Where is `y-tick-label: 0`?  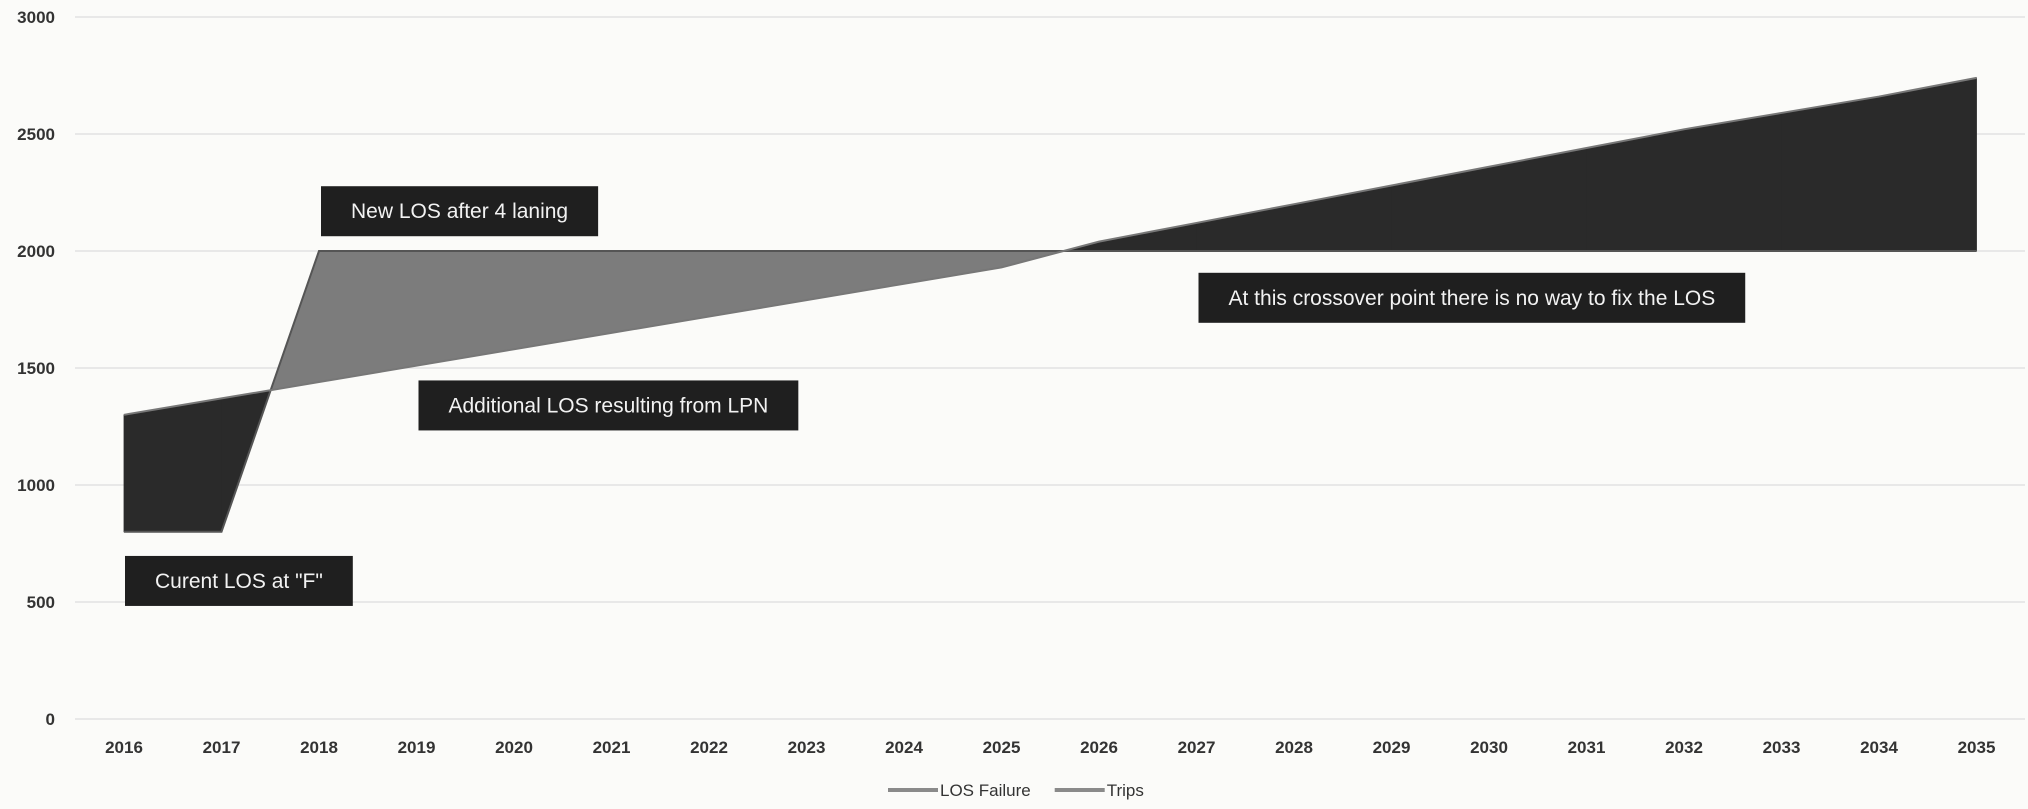 y-tick-label: 0 is located at coordinates (50, 719).